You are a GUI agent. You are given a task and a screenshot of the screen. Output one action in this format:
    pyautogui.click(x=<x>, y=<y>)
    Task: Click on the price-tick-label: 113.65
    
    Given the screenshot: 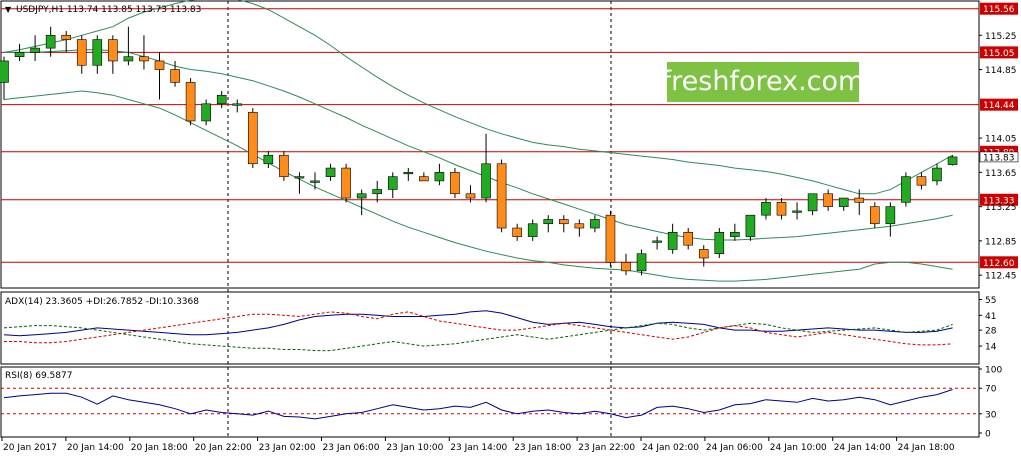 What is the action you would take?
    pyautogui.click(x=1001, y=174)
    